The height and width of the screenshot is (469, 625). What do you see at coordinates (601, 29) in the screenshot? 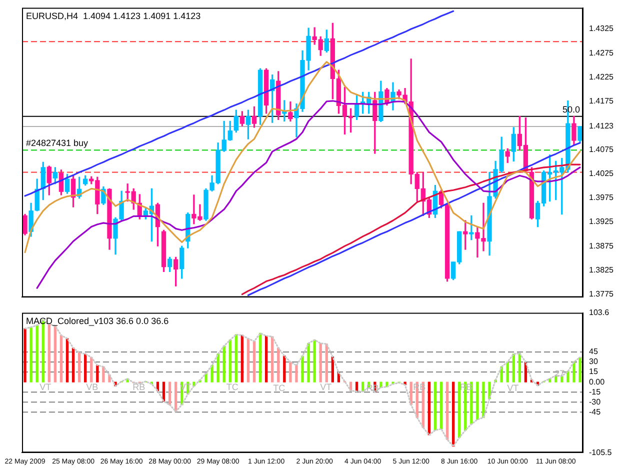
I see `y-tick-label: 1.4325` at bounding box center [601, 29].